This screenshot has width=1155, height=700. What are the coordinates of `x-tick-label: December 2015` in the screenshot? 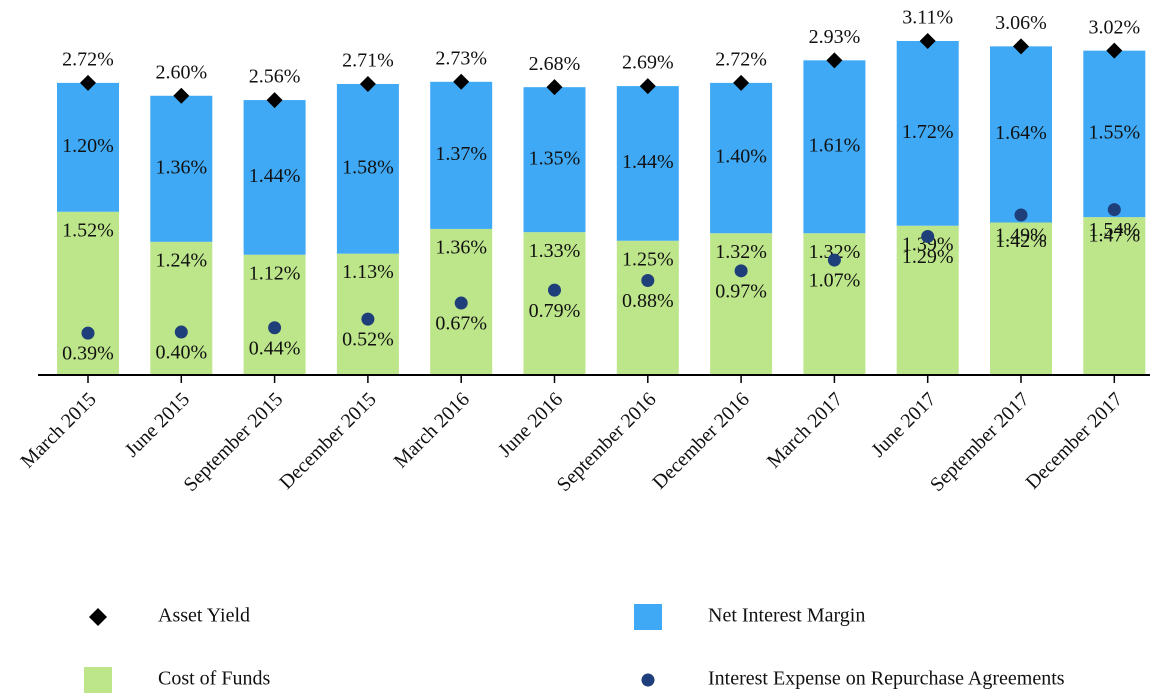 It's located at (327, 440).